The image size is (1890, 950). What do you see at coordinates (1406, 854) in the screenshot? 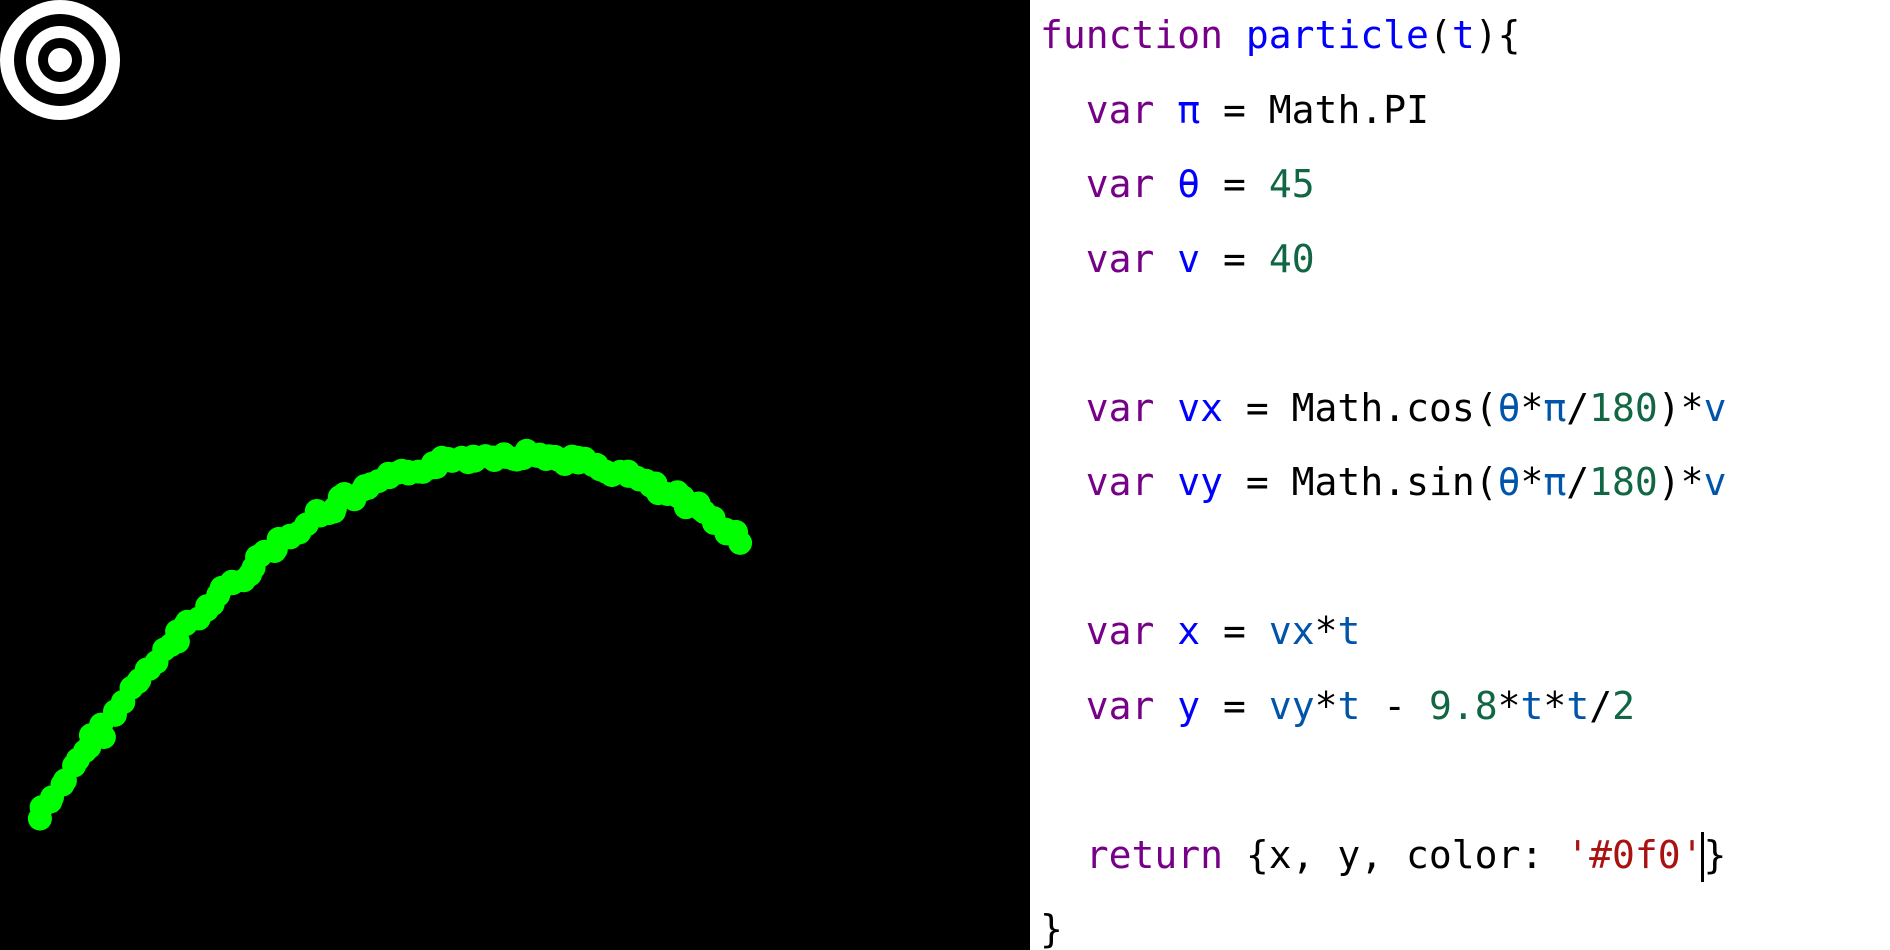
I see `code-token: {x, y, color:` at bounding box center [1406, 854].